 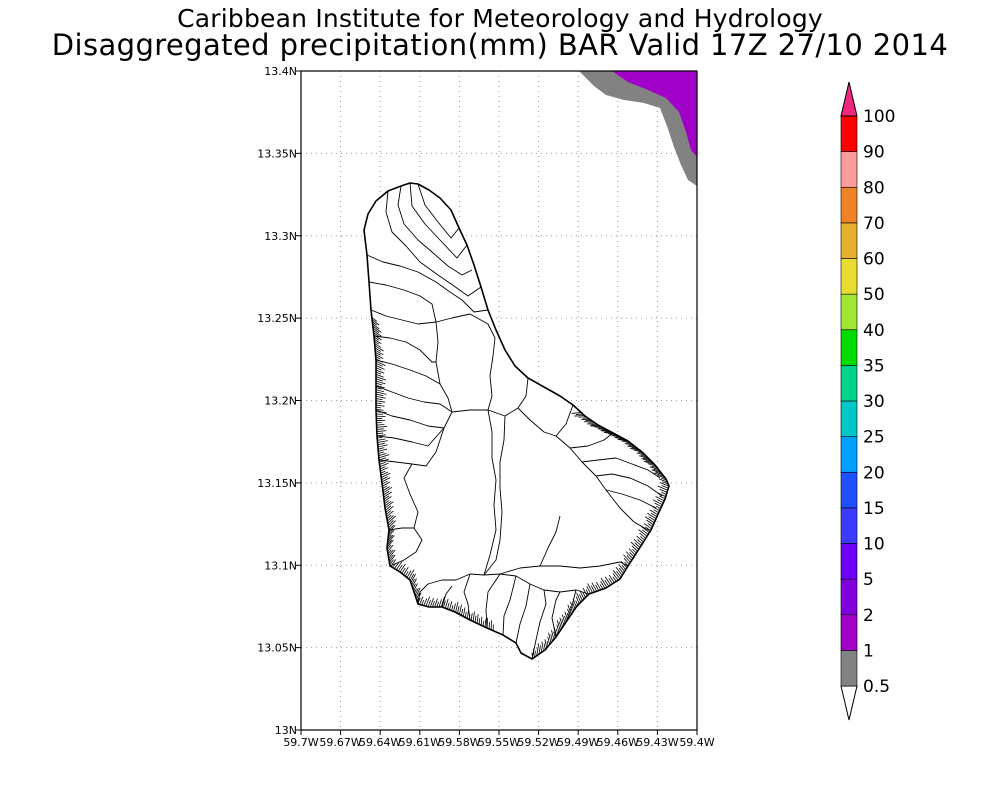 I want to click on colorbar-label: 60, so click(x=874, y=260).